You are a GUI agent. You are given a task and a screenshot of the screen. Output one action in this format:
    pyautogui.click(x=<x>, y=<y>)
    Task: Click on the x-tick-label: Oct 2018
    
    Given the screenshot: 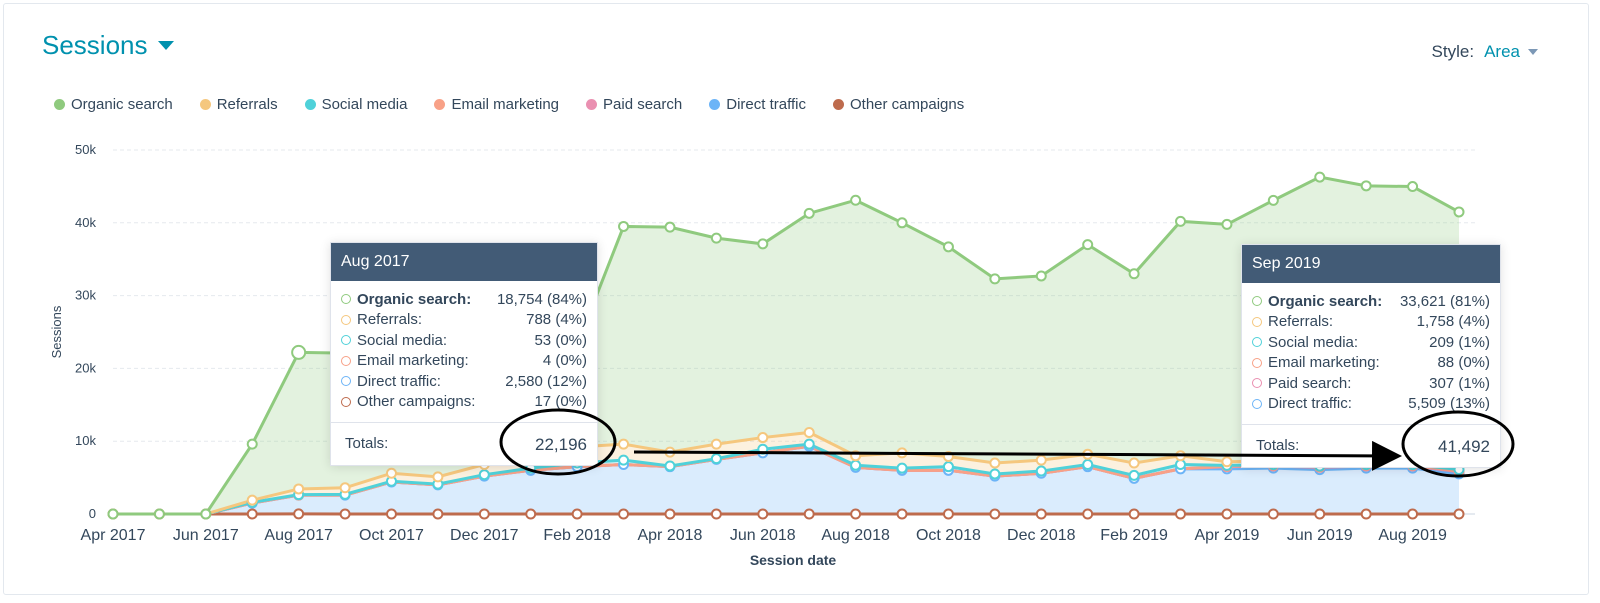 What is the action you would take?
    pyautogui.click(x=948, y=535)
    